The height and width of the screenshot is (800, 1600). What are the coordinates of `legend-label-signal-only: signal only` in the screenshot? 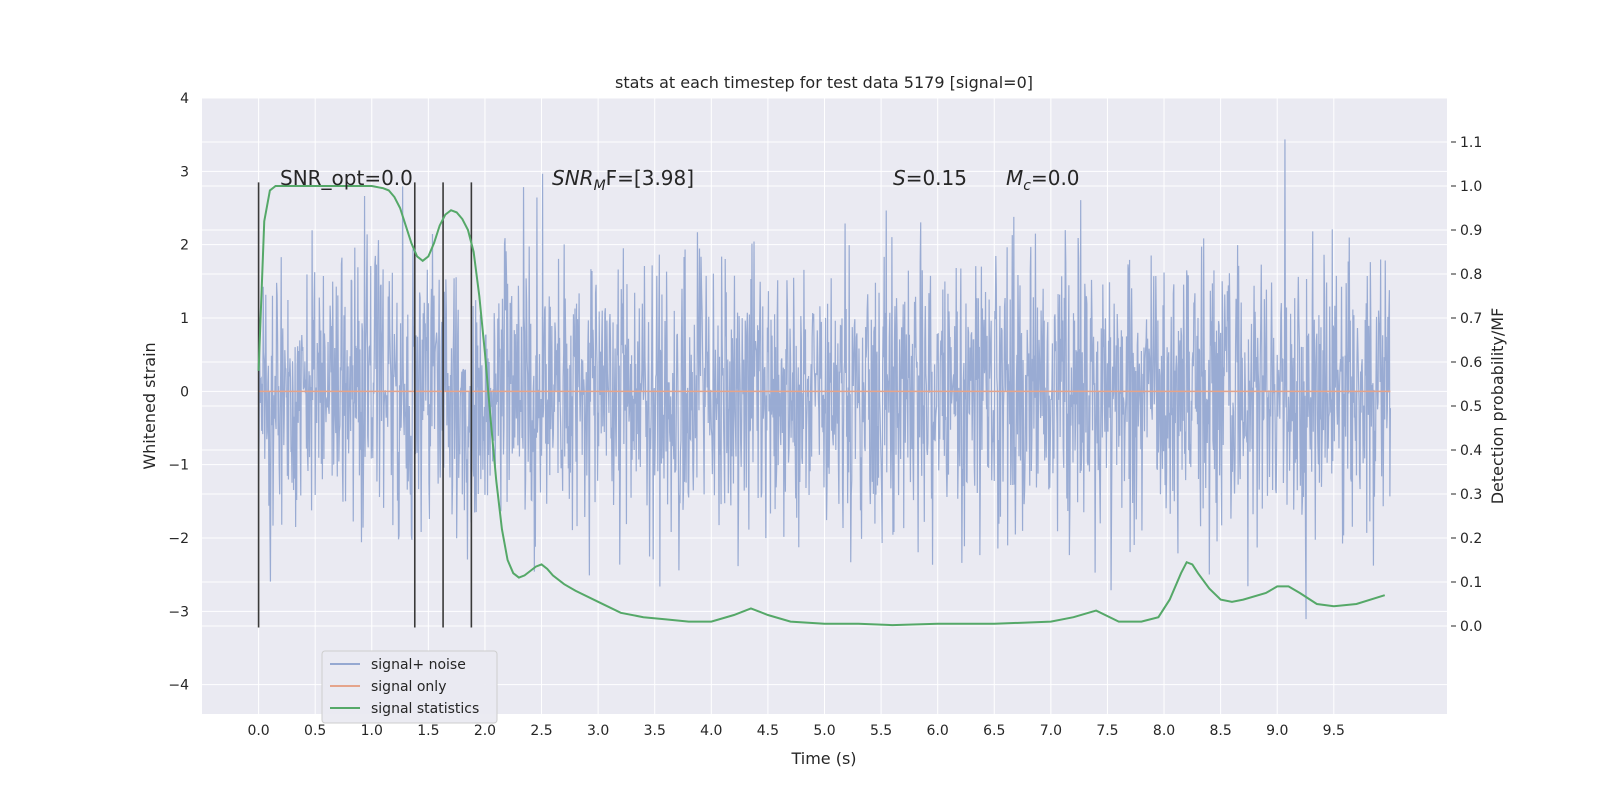 It's located at (408, 687).